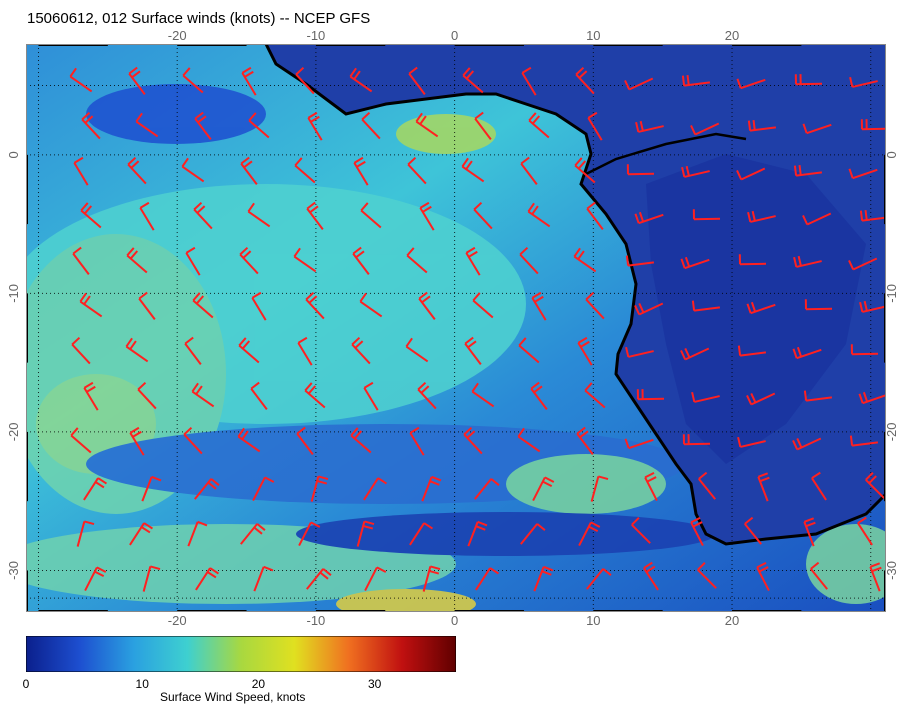  I want to click on lat-tick-left: -10, so click(13, 293).